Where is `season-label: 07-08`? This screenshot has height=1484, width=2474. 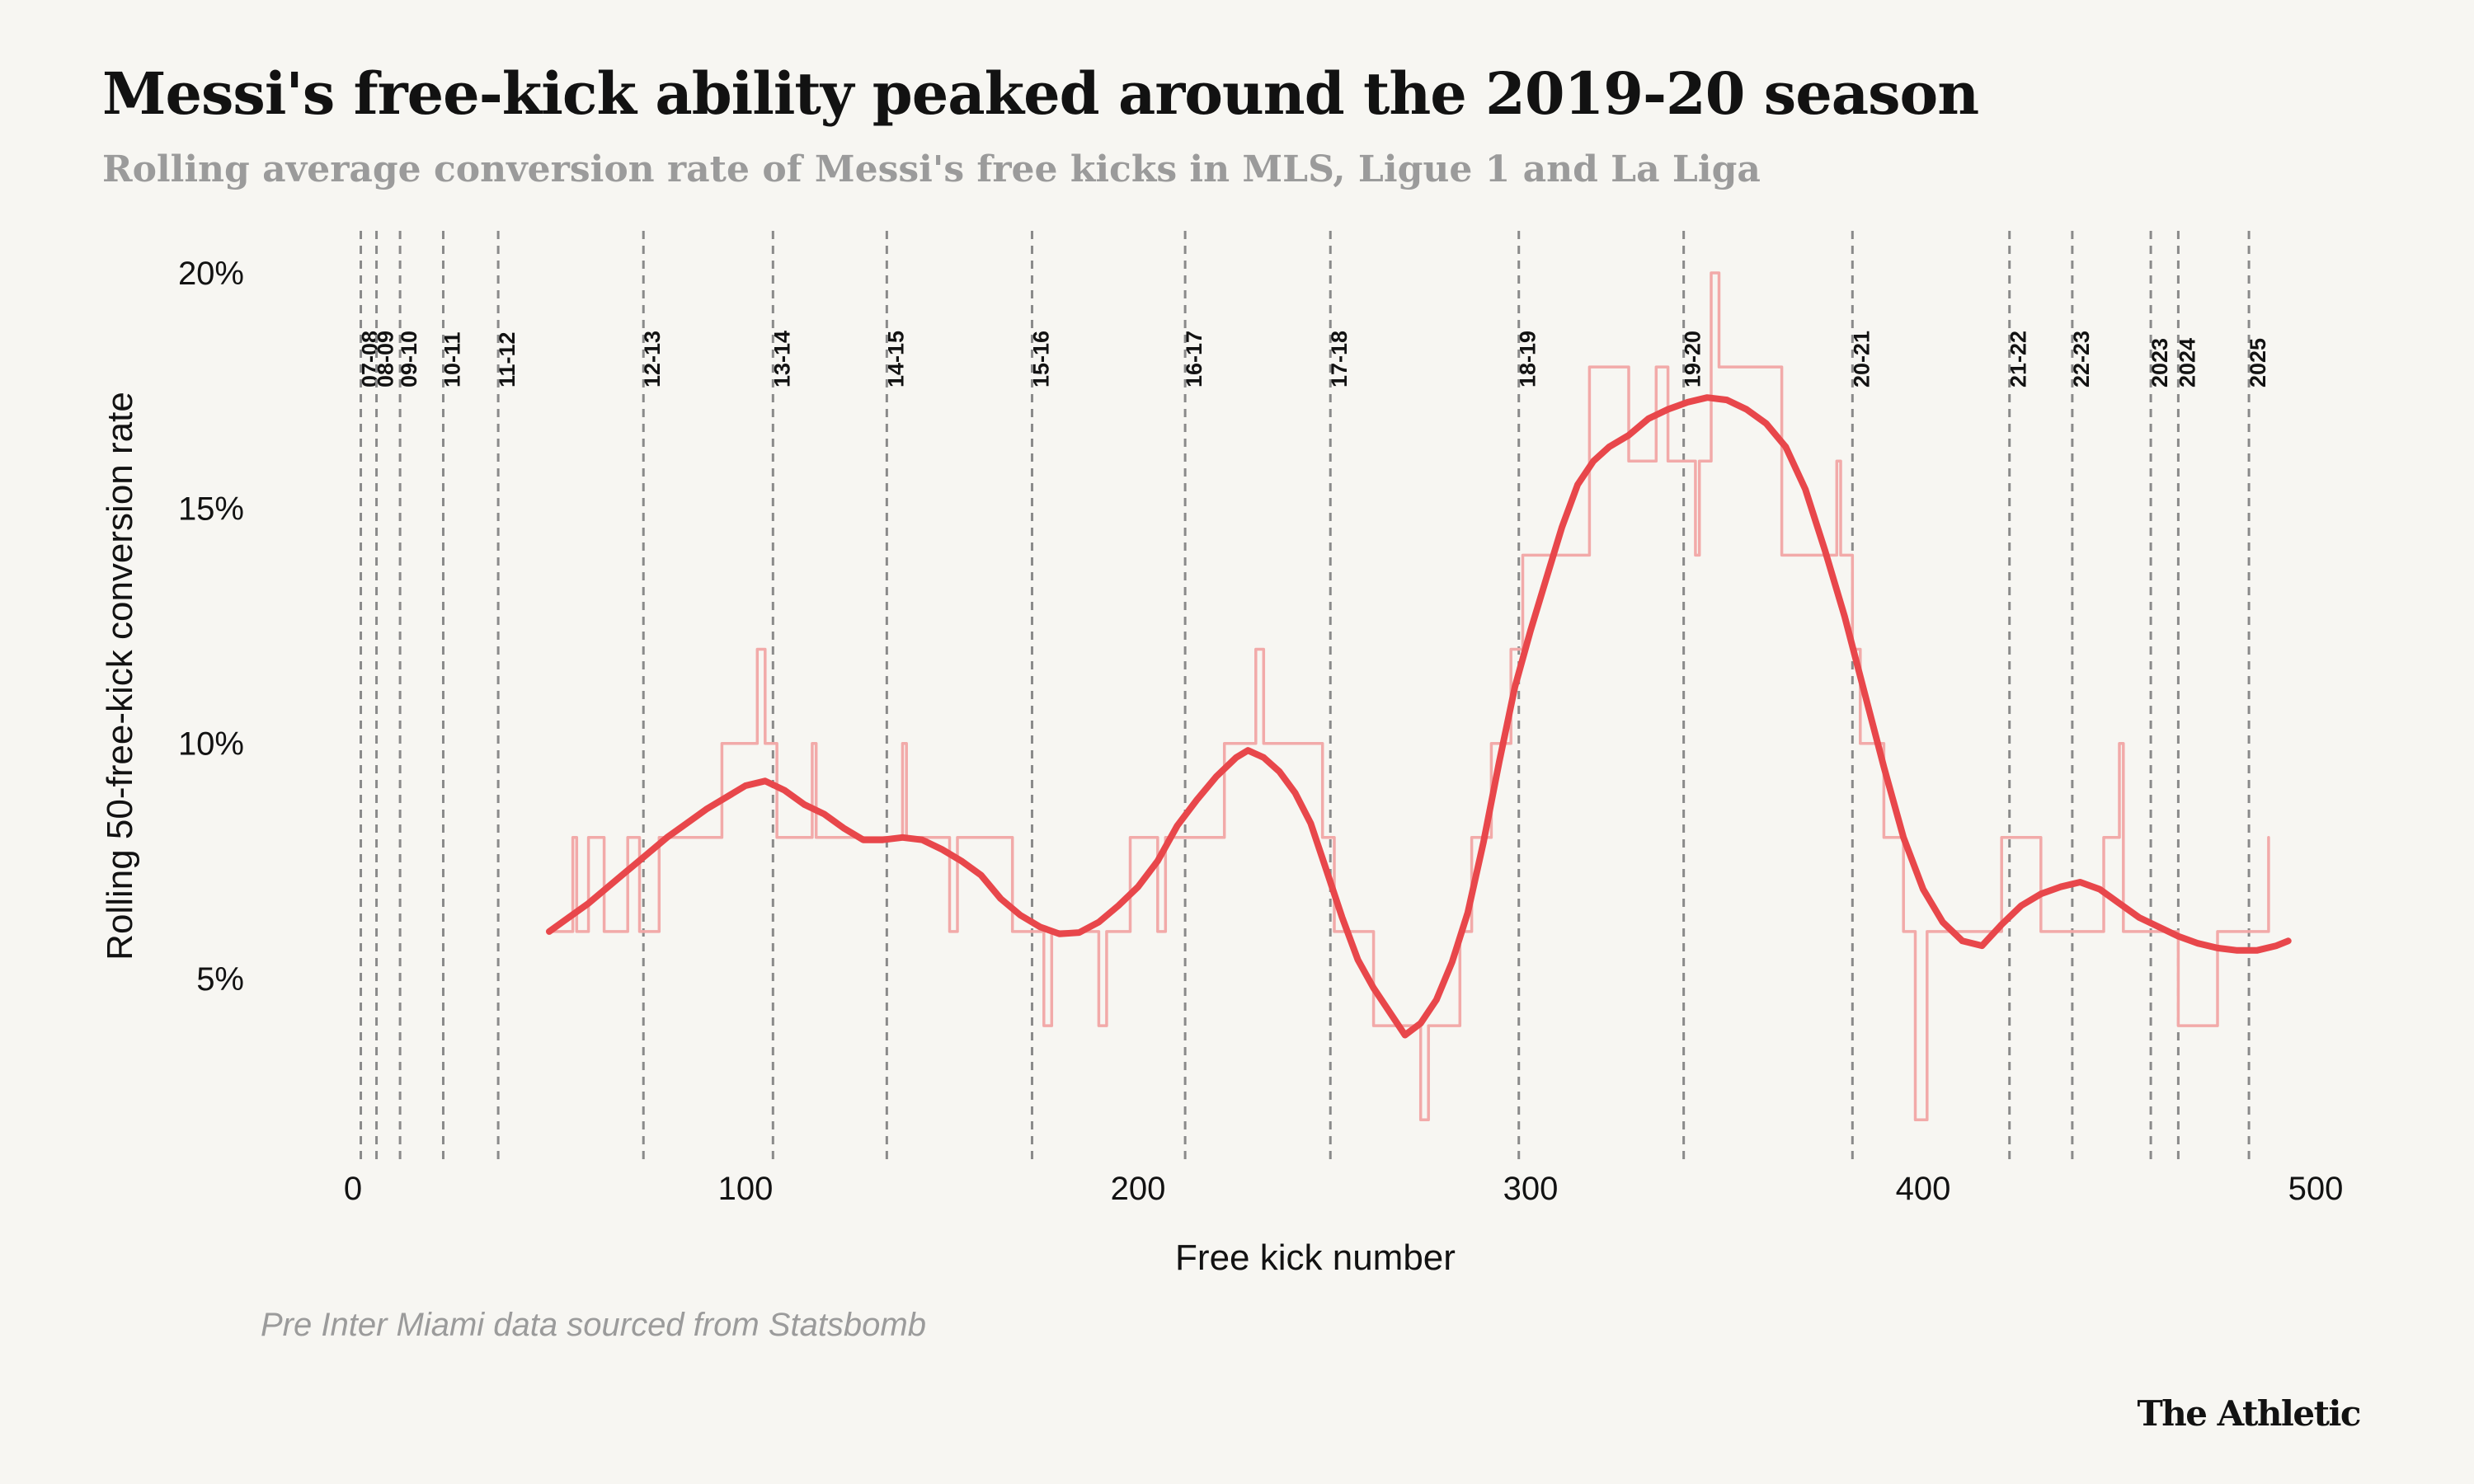 season-label: 07-08 is located at coordinates (370, 359).